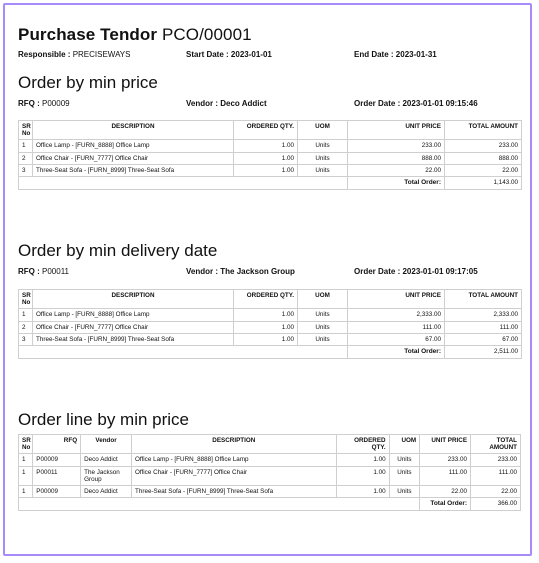 The image size is (539, 563). I want to click on start-date-label: Start Date :, so click(207, 54).